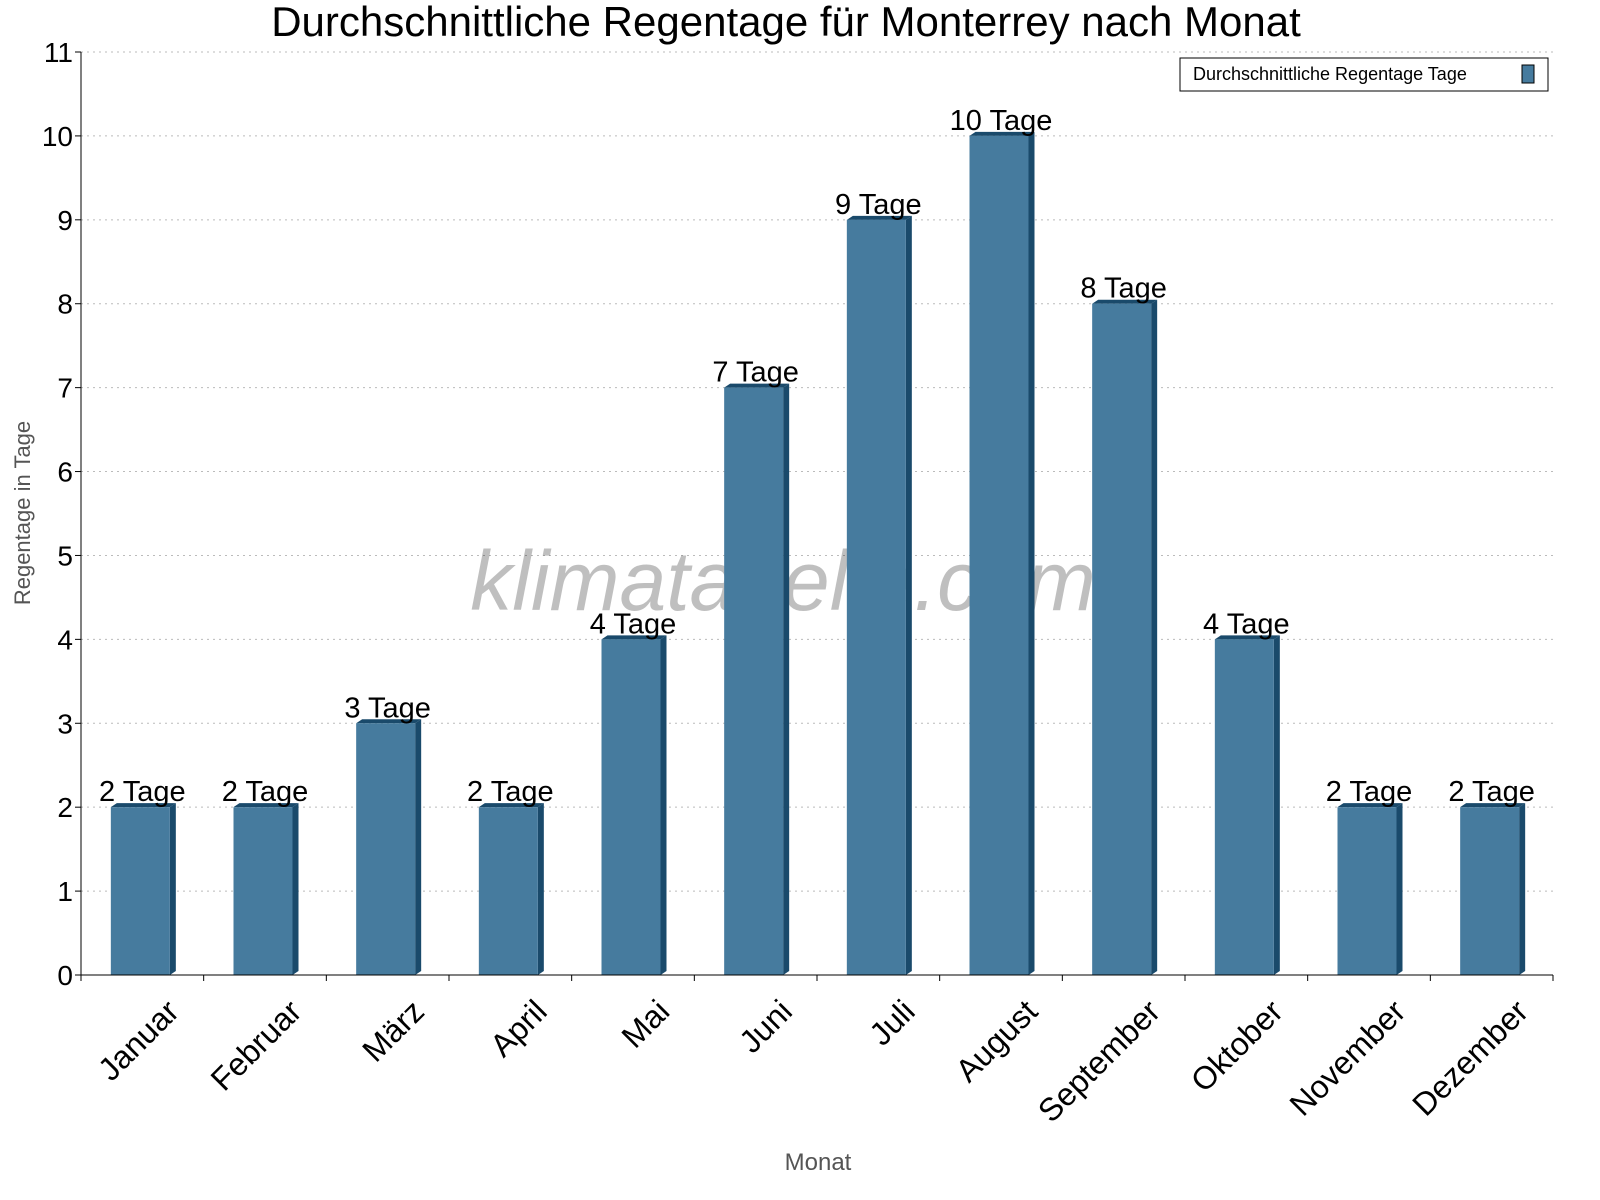  What do you see at coordinates (65, 807) in the screenshot?
I see `y-tick-label: 2` at bounding box center [65, 807].